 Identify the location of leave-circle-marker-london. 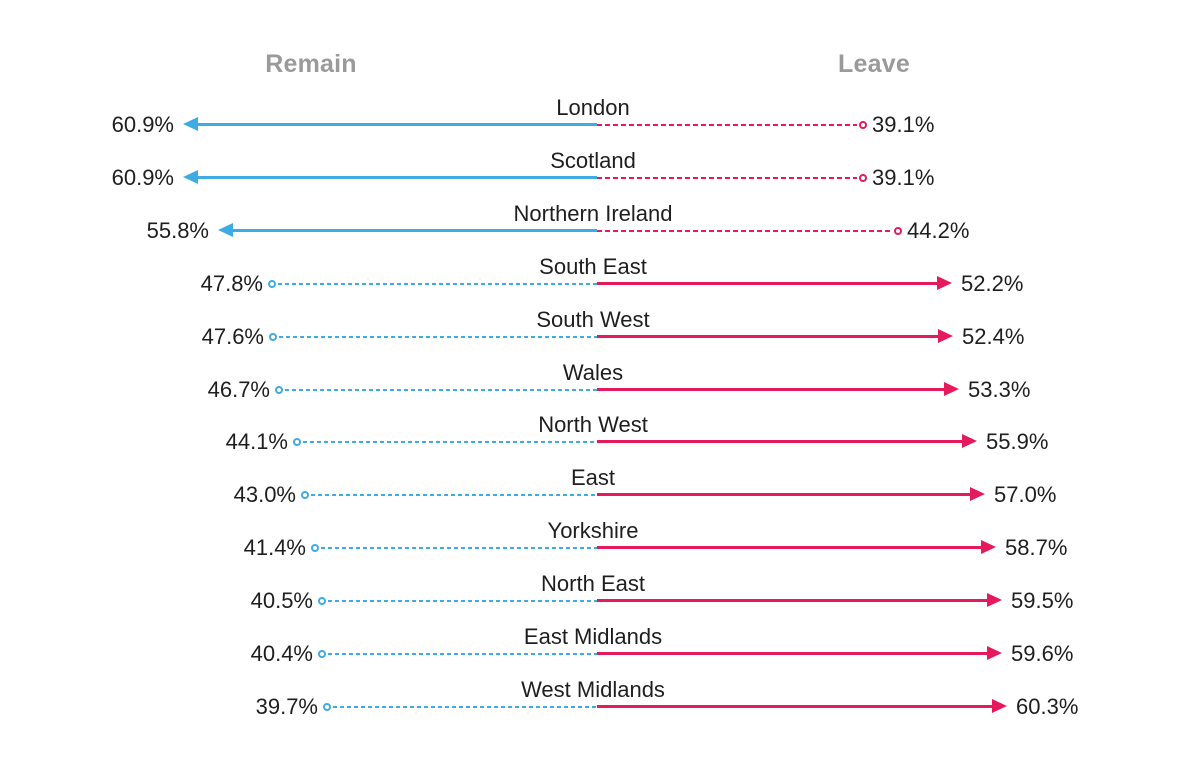
(863, 125).